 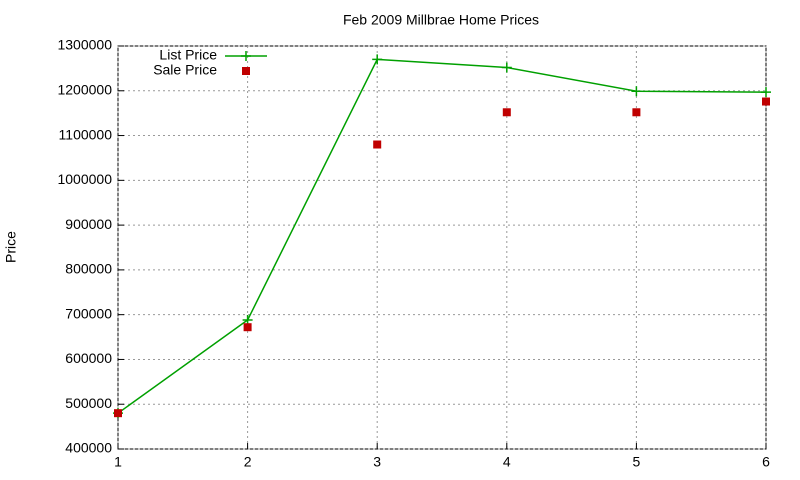 I want to click on y-tick-label: 1000000, so click(x=84, y=179).